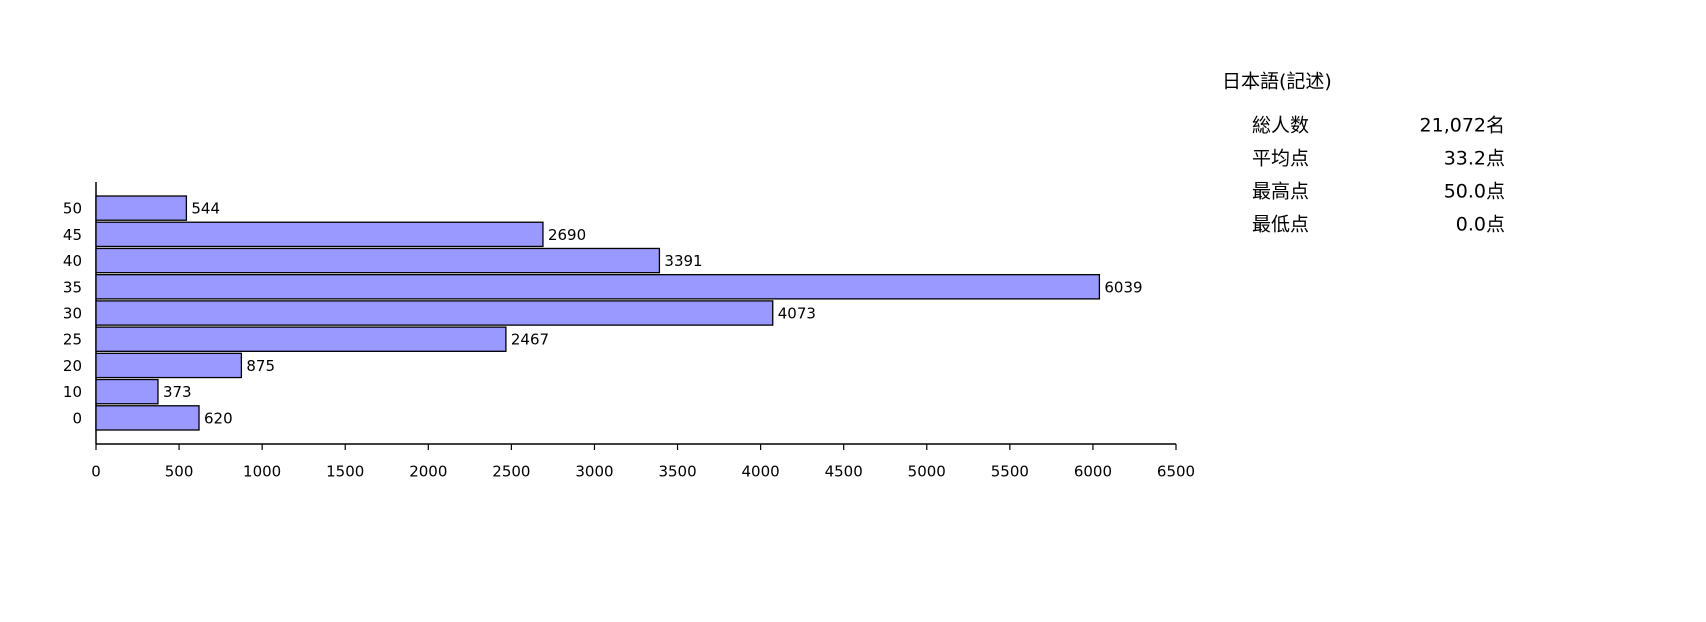  I want to click on x-tick-label: 500, so click(179, 472).